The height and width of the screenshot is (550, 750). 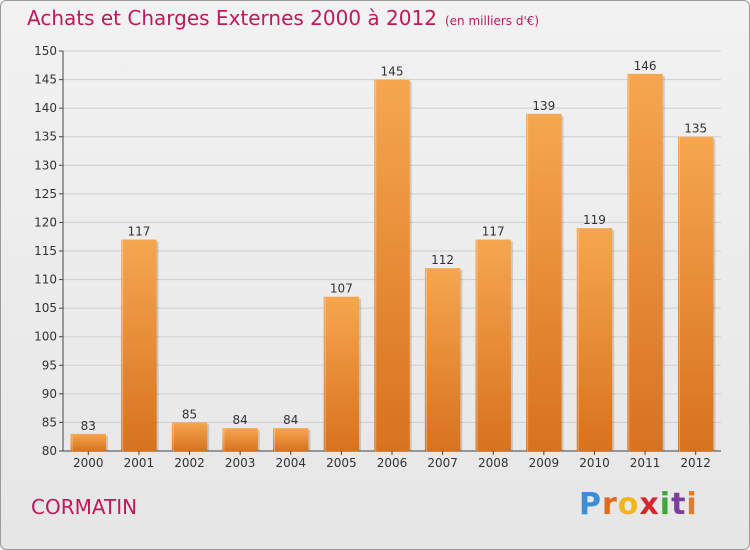 I want to click on bar-value-label: 112, so click(x=442, y=260).